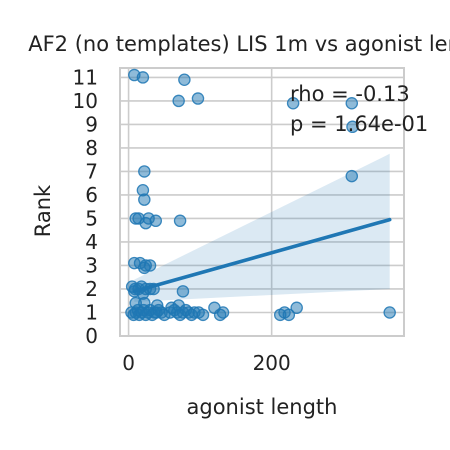 The height and width of the screenshot is (450, 450). I want to click on y-tick-label-10: 10, so click(85, 101).